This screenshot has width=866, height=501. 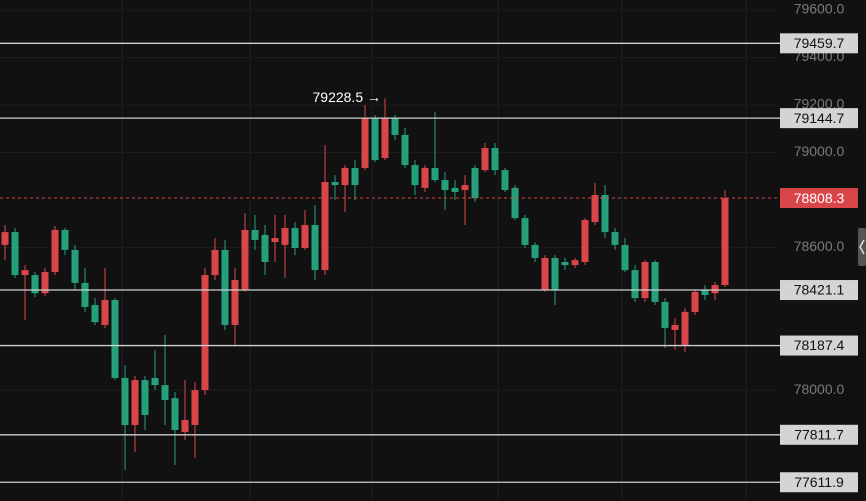 I want to click on y-tick-label: 79000.0, so click(x=819, y=151).